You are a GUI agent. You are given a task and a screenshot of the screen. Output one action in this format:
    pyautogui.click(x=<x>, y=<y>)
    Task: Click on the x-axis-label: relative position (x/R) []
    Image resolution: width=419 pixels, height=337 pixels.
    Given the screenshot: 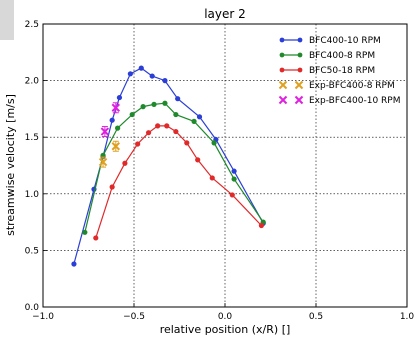 What is the action you would take?
    pyautogui.click(x=225, y=329)
    